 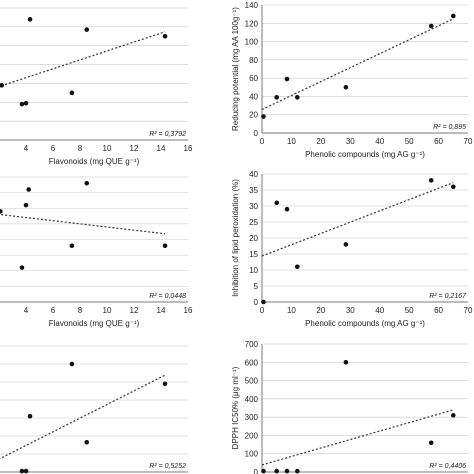 I want to click on r-squared-label: R² = 0,2167, so click(x=448, y=296).